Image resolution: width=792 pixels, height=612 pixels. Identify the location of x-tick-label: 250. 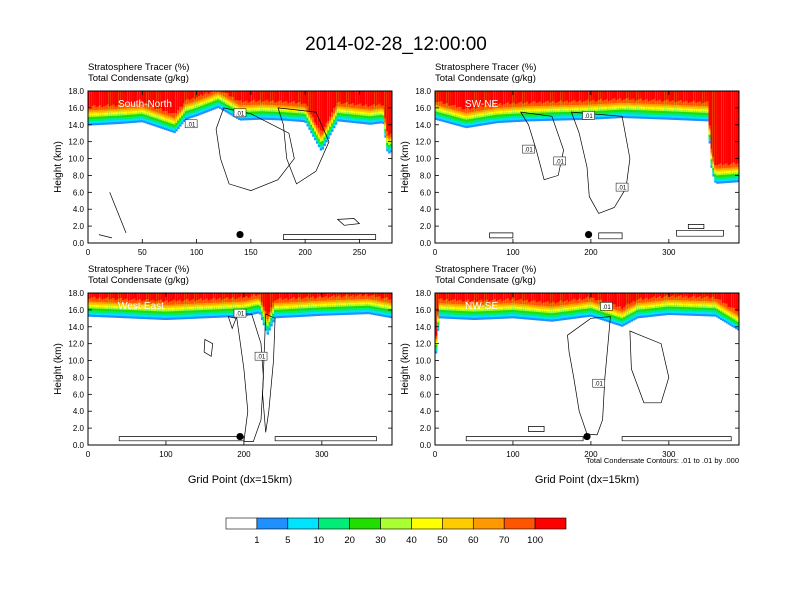
(360, 252).